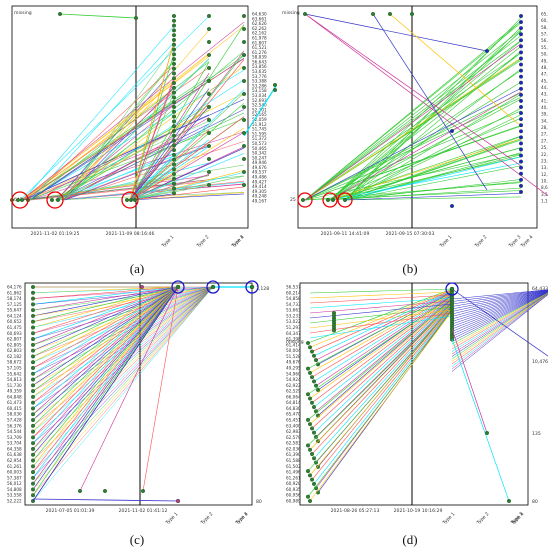 The height and width of the screenshot is (550, 548). Describe the element at coordinates (70, 511) in the screenshot. I see `x-tick-label: 2021-07-05 01:01:39` at that location.